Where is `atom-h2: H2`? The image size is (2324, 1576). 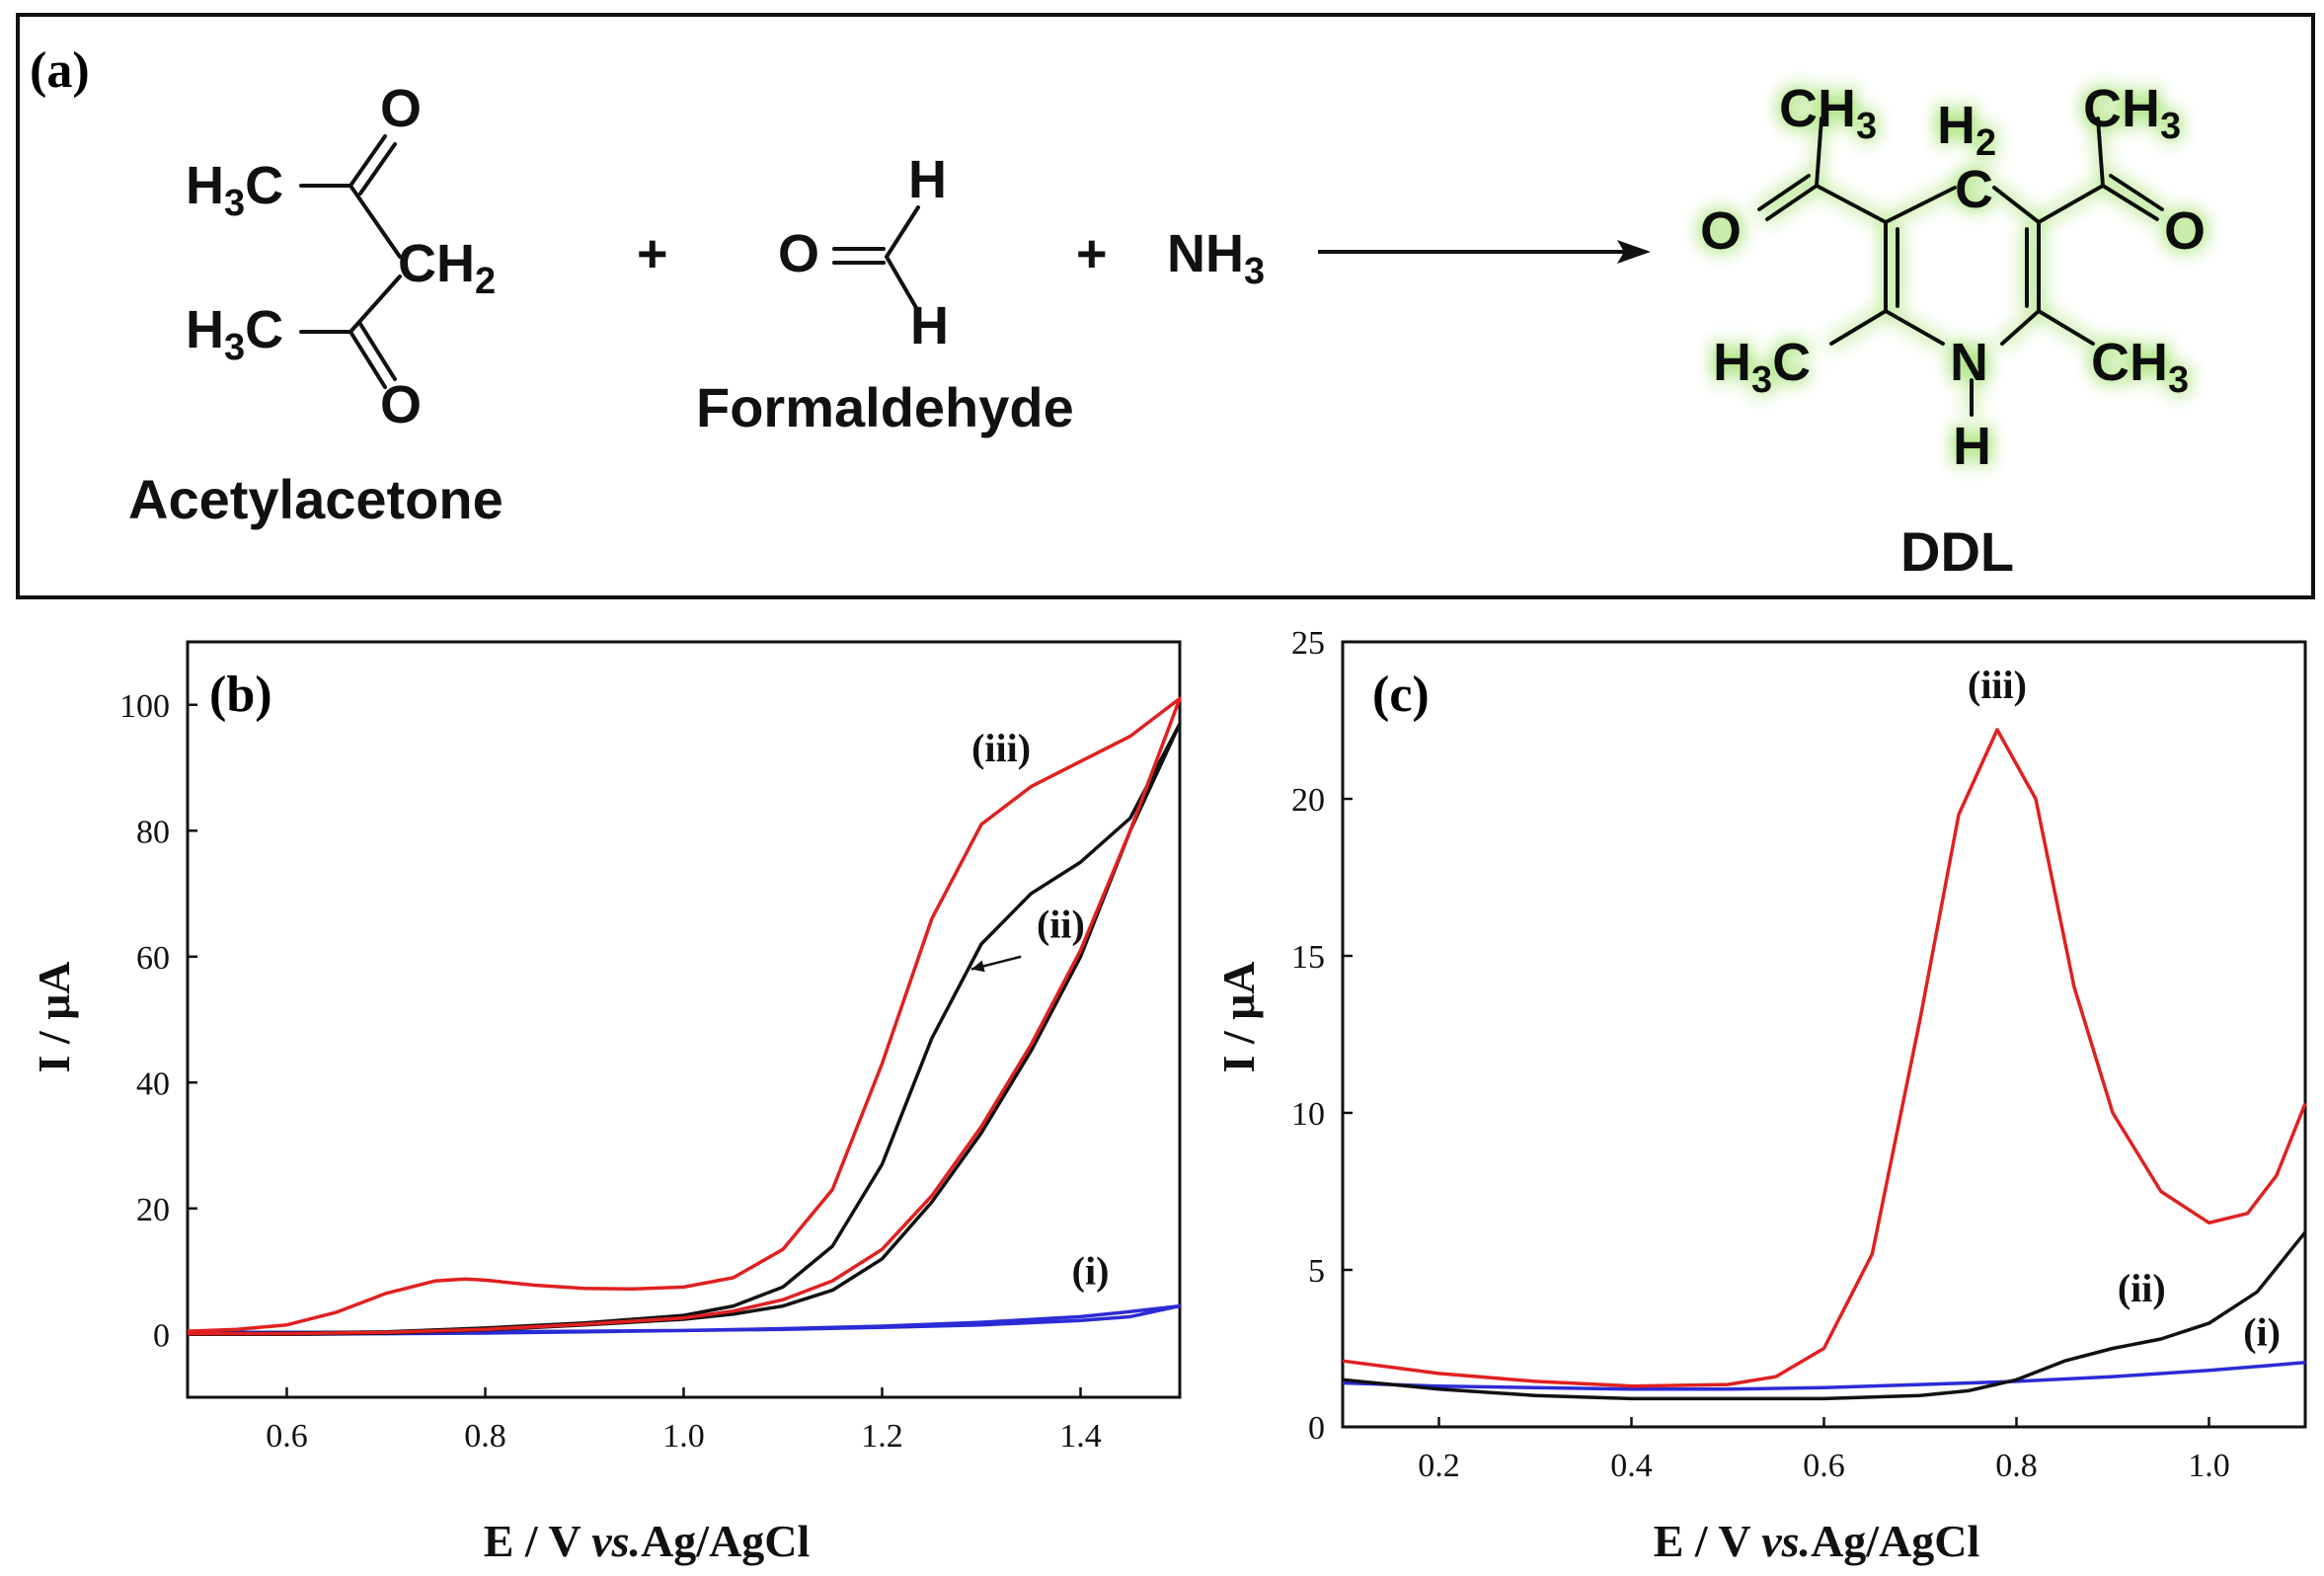
atom-h2: H2 is located at coordinates (1966, 130).